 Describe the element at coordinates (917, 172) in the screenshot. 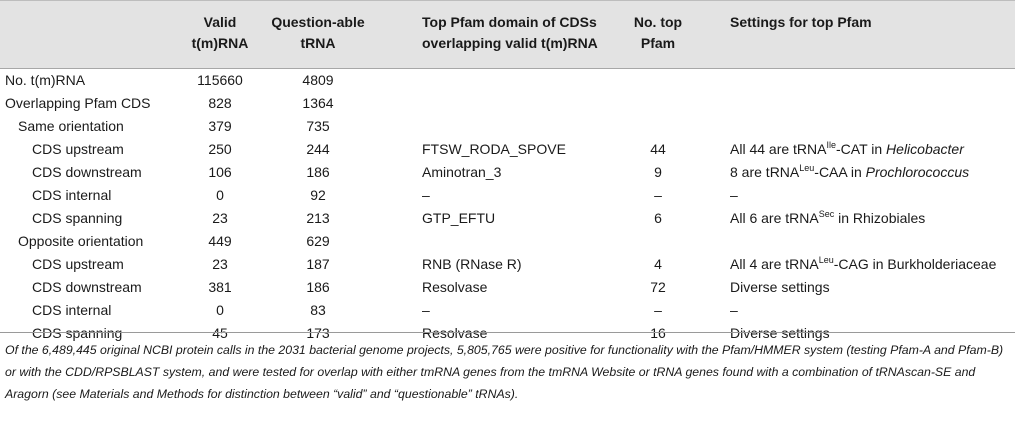

I see `settings-text: Prochlorococcus` at that location.